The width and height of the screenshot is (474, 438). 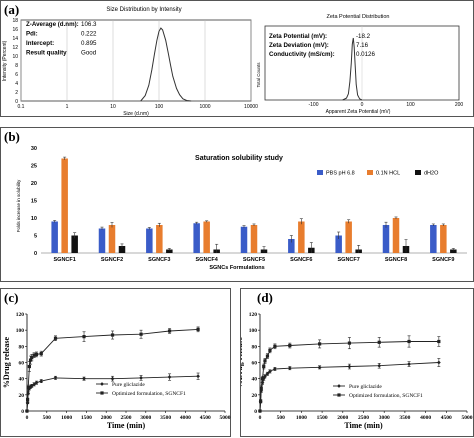 What do you see at coordinates (159, 260) in the screenshot?
I see `solubility-x-tick-label: SGNCF3` at bounding box center [159, 260].